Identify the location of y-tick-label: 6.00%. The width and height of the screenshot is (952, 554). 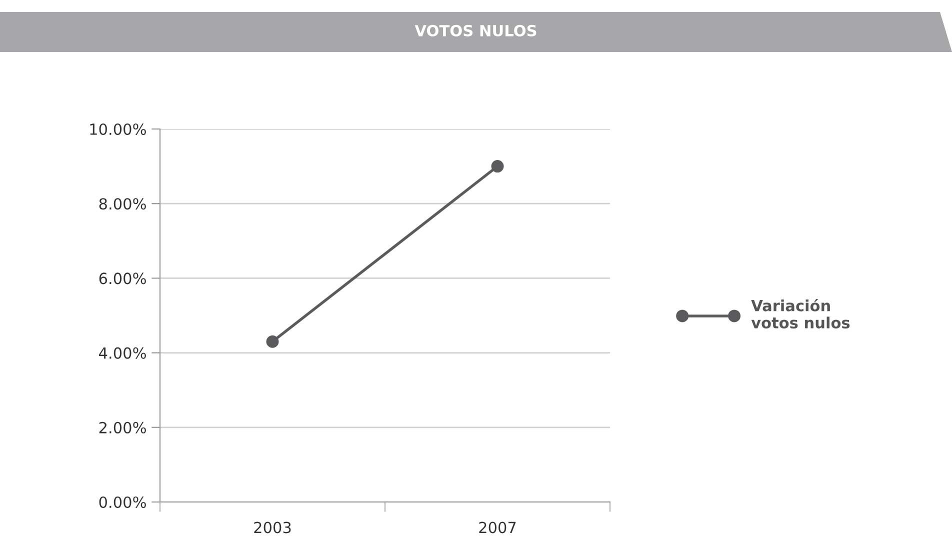
(122, 278).